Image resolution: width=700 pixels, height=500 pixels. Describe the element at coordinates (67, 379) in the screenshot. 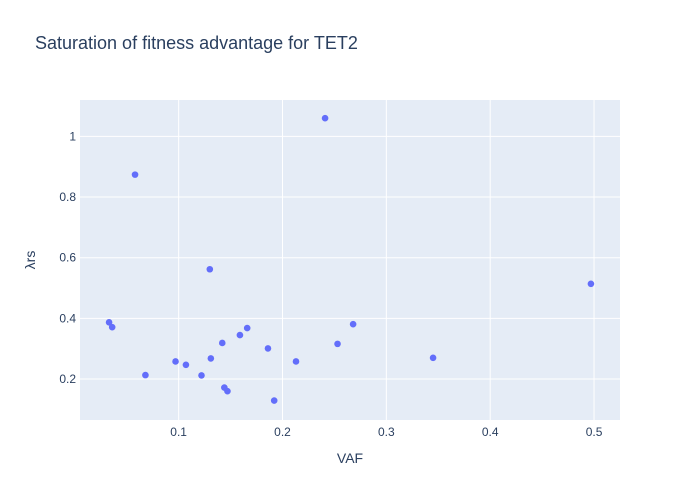

I see `y-tick-label: 0.2` at that location.